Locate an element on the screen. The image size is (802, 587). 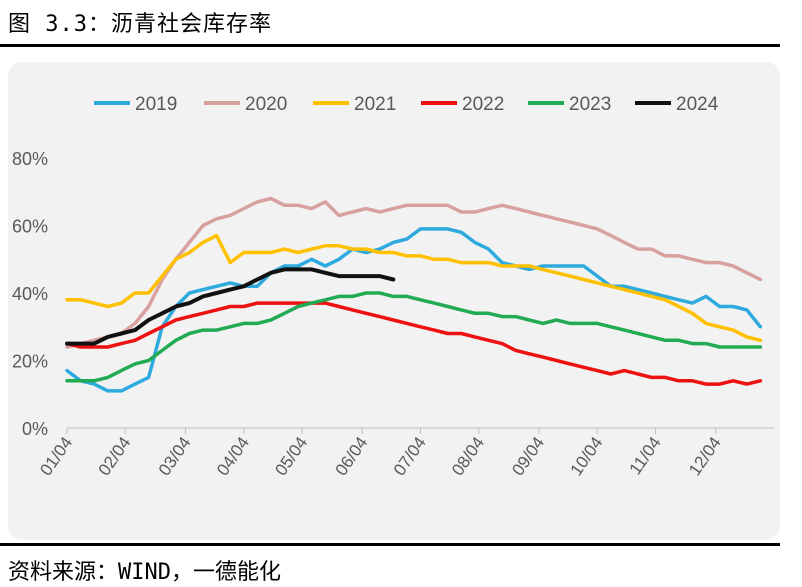
legend-label: 2024 is located at coordinates (697, 104).